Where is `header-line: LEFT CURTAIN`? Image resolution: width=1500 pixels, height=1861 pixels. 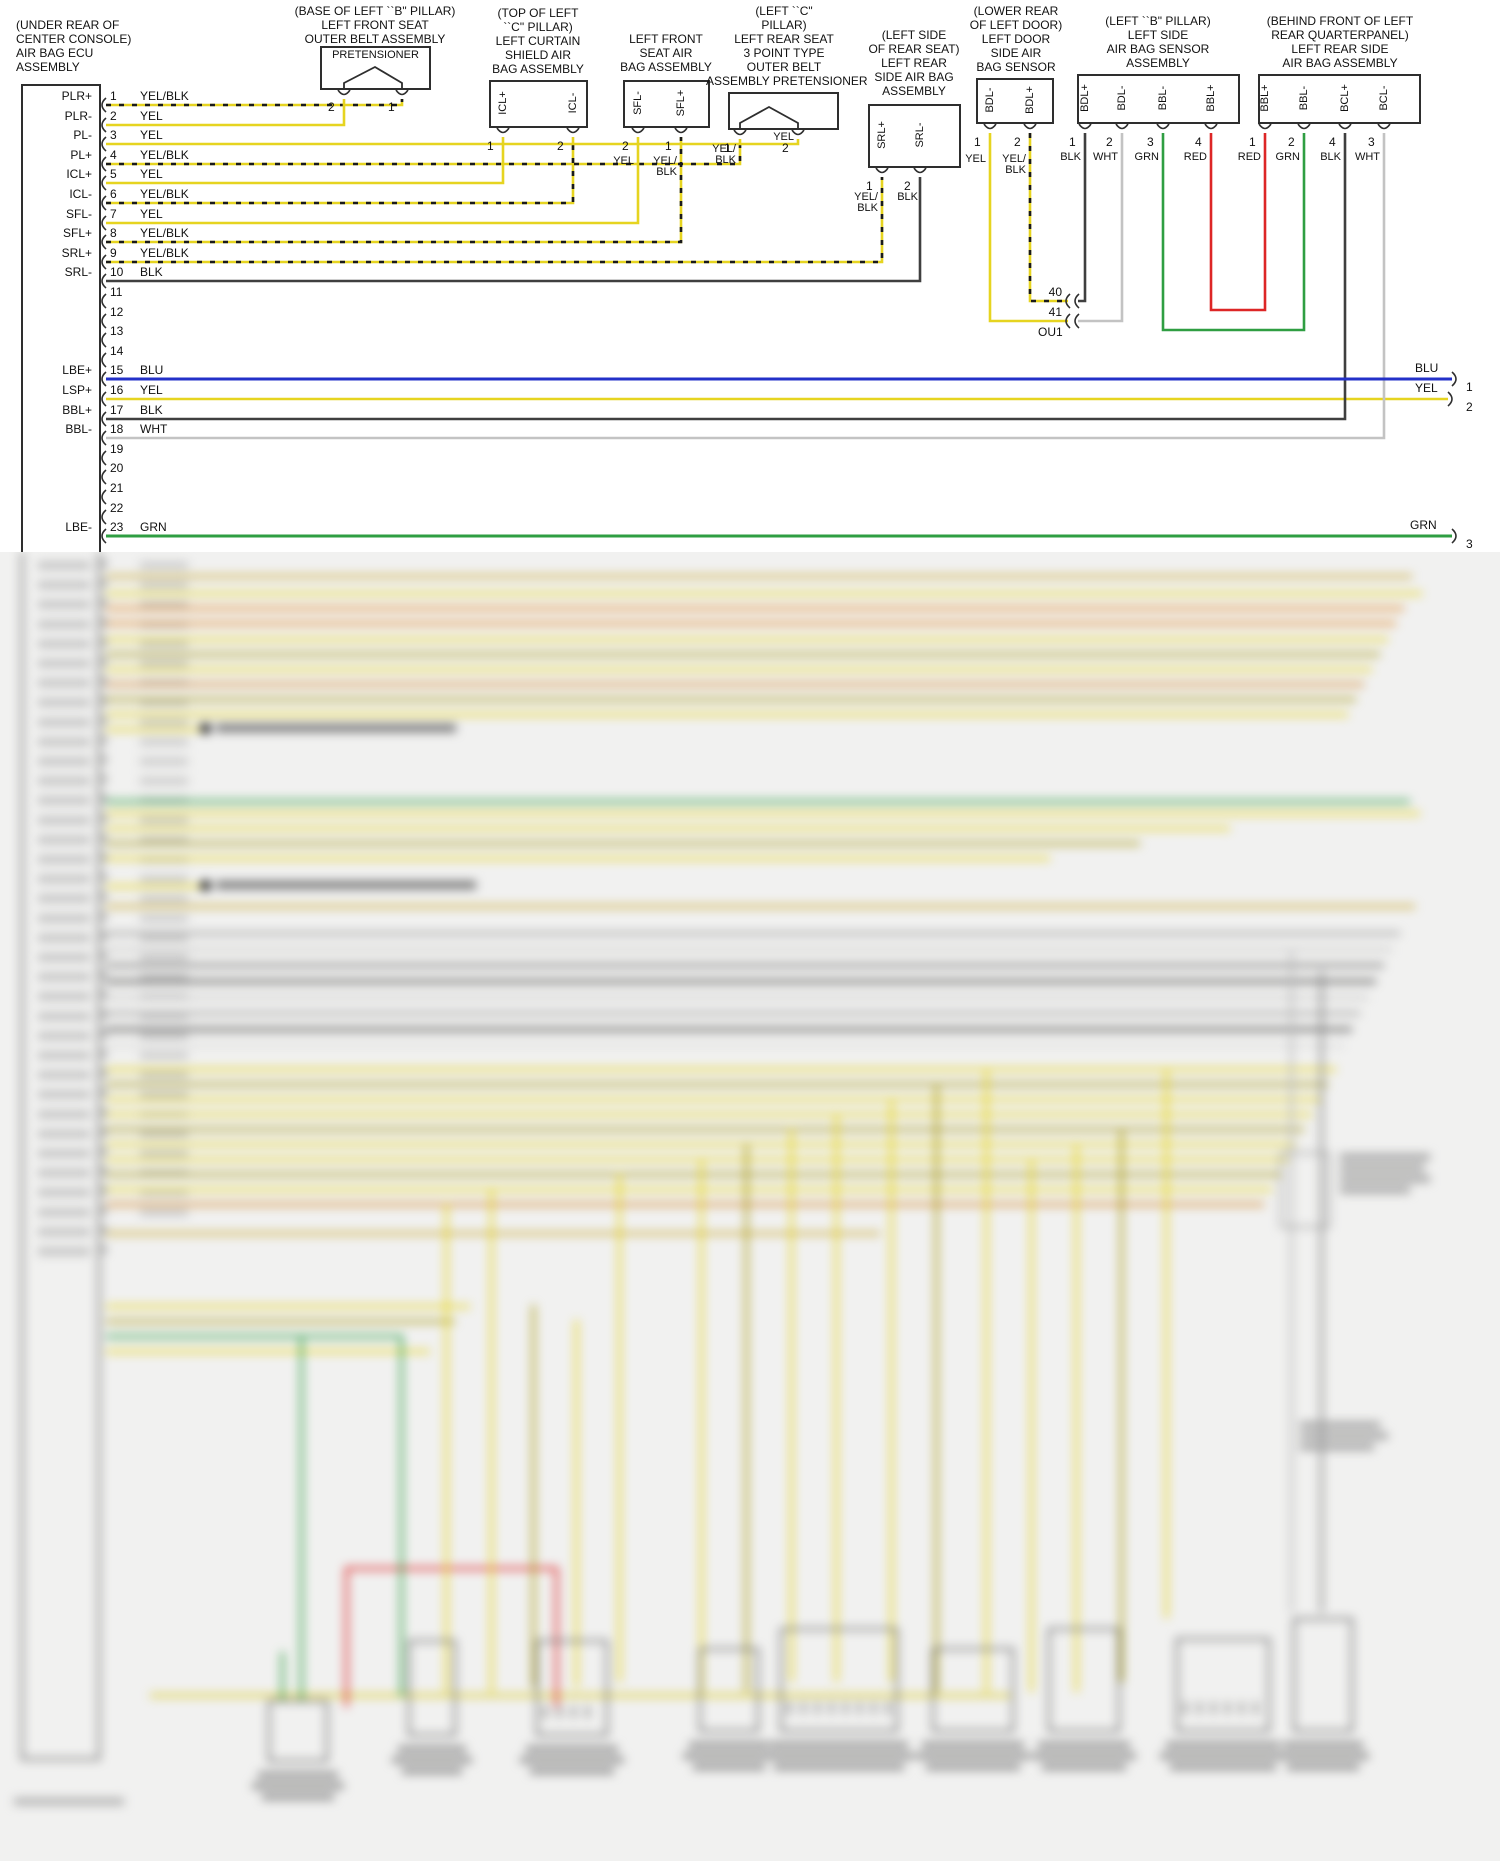
header-line: LEFT CURTAIN is located at coordinates (538, 41).